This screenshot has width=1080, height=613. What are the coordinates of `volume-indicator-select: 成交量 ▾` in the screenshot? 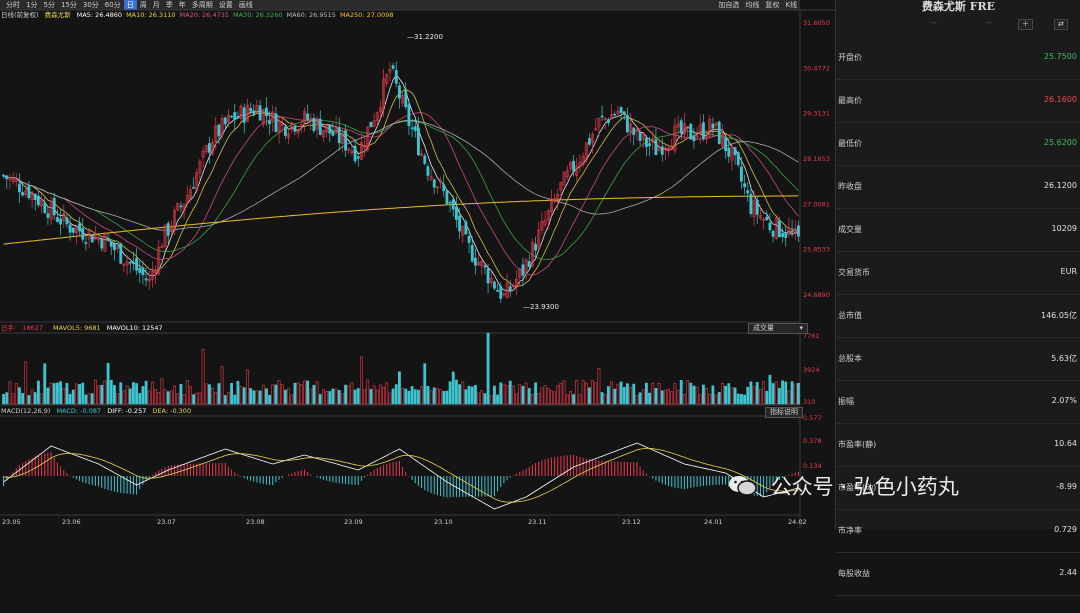 It's located at (778, 328).